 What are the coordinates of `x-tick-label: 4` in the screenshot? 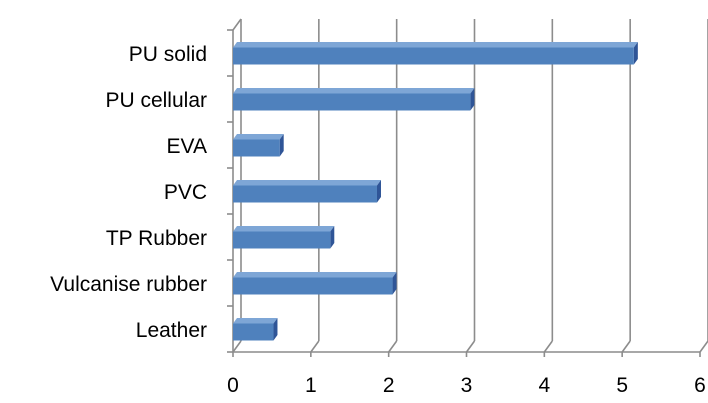 It's located at (544, 385).